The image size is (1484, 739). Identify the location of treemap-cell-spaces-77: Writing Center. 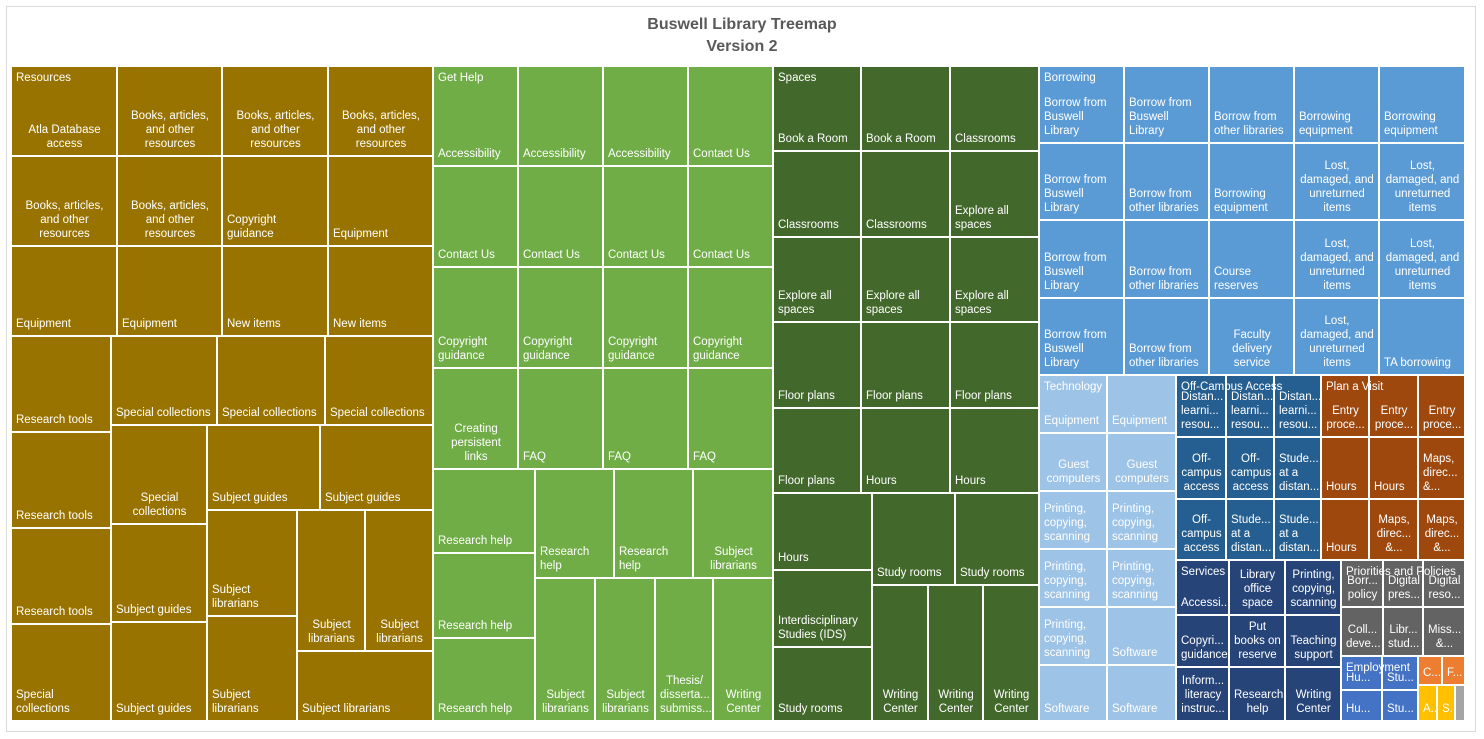
(1011, 653).